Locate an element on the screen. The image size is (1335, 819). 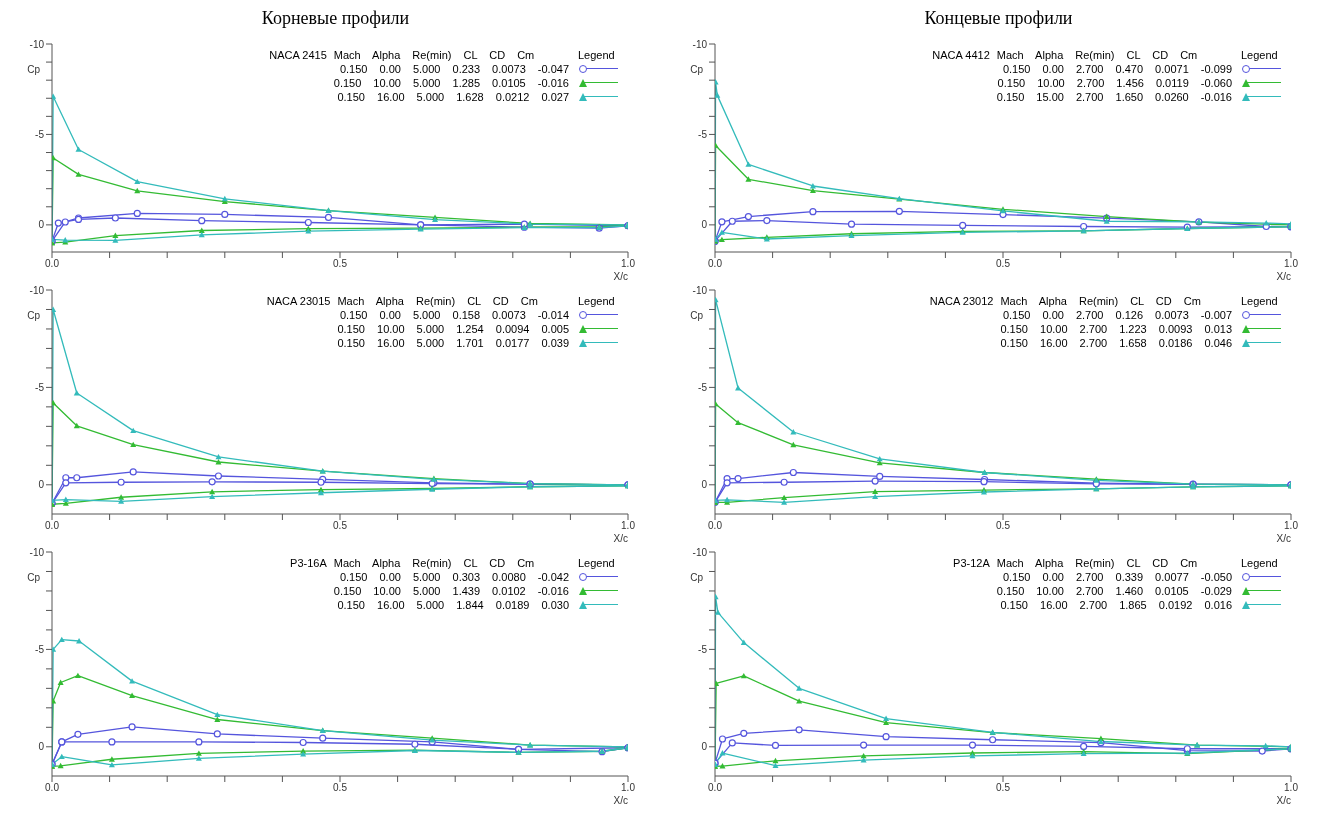
legend-label: 0.150 10.00 2.700 1.460 0.0105 -0.029 is located at coordinates (1114, 591).